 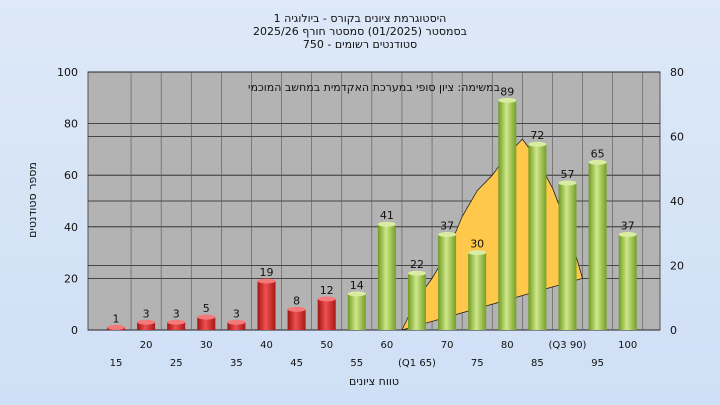 I want to click on x-tick-label: 15, so click(x=116, y=363).